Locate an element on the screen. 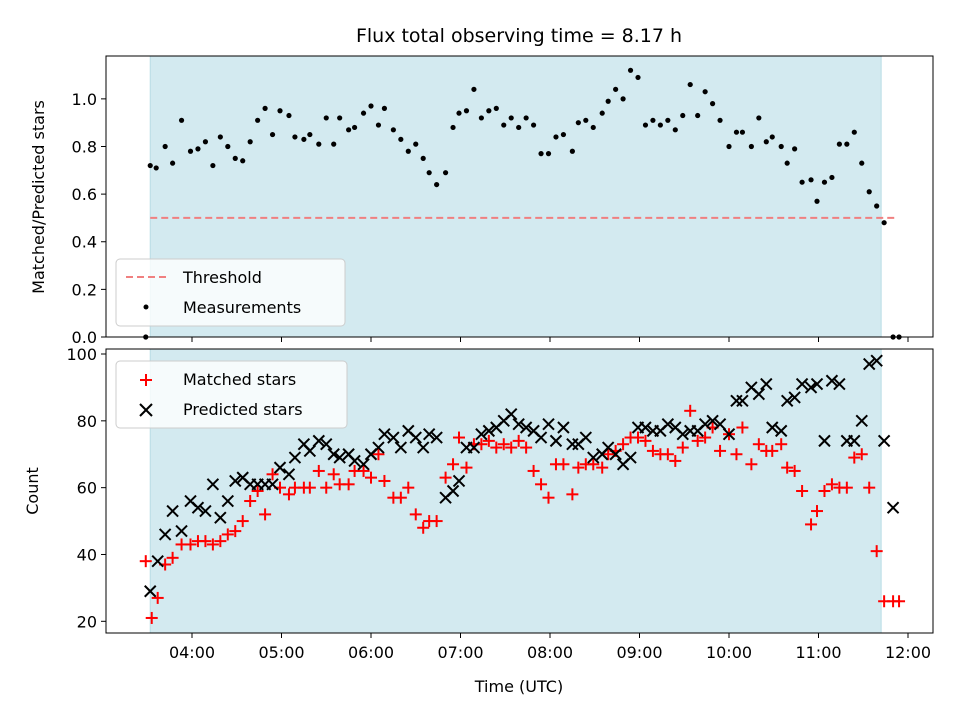  x-tick-label: 09:00 is located at coordinates (639, 652).